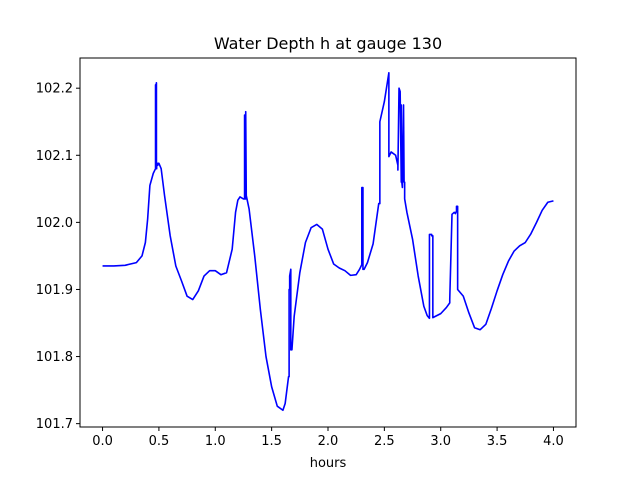  I want to click on x-tick-label: 3.5, so click(497, 441).